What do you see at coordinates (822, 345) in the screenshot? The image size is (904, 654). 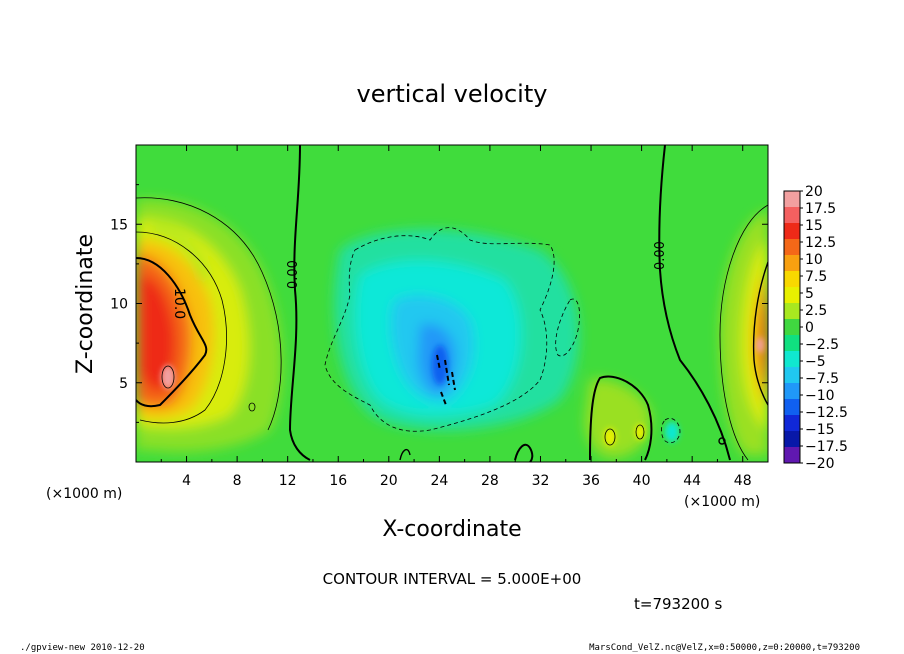 I see `colorbar-label: −2.5` at bounding box center [822, 345].